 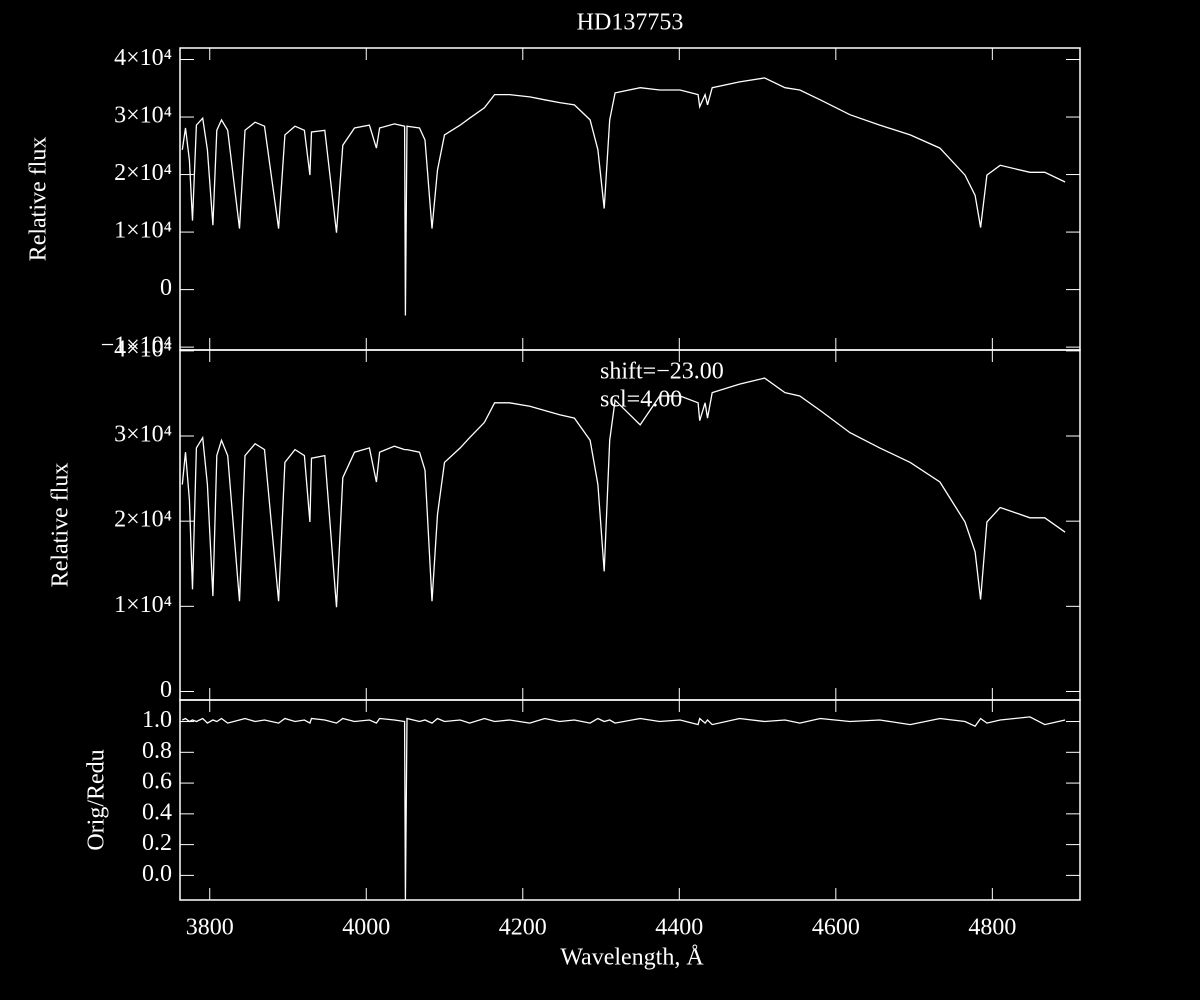 I want to click on x-axis-label: Wavelength, Å, so click(x=632, y=958).